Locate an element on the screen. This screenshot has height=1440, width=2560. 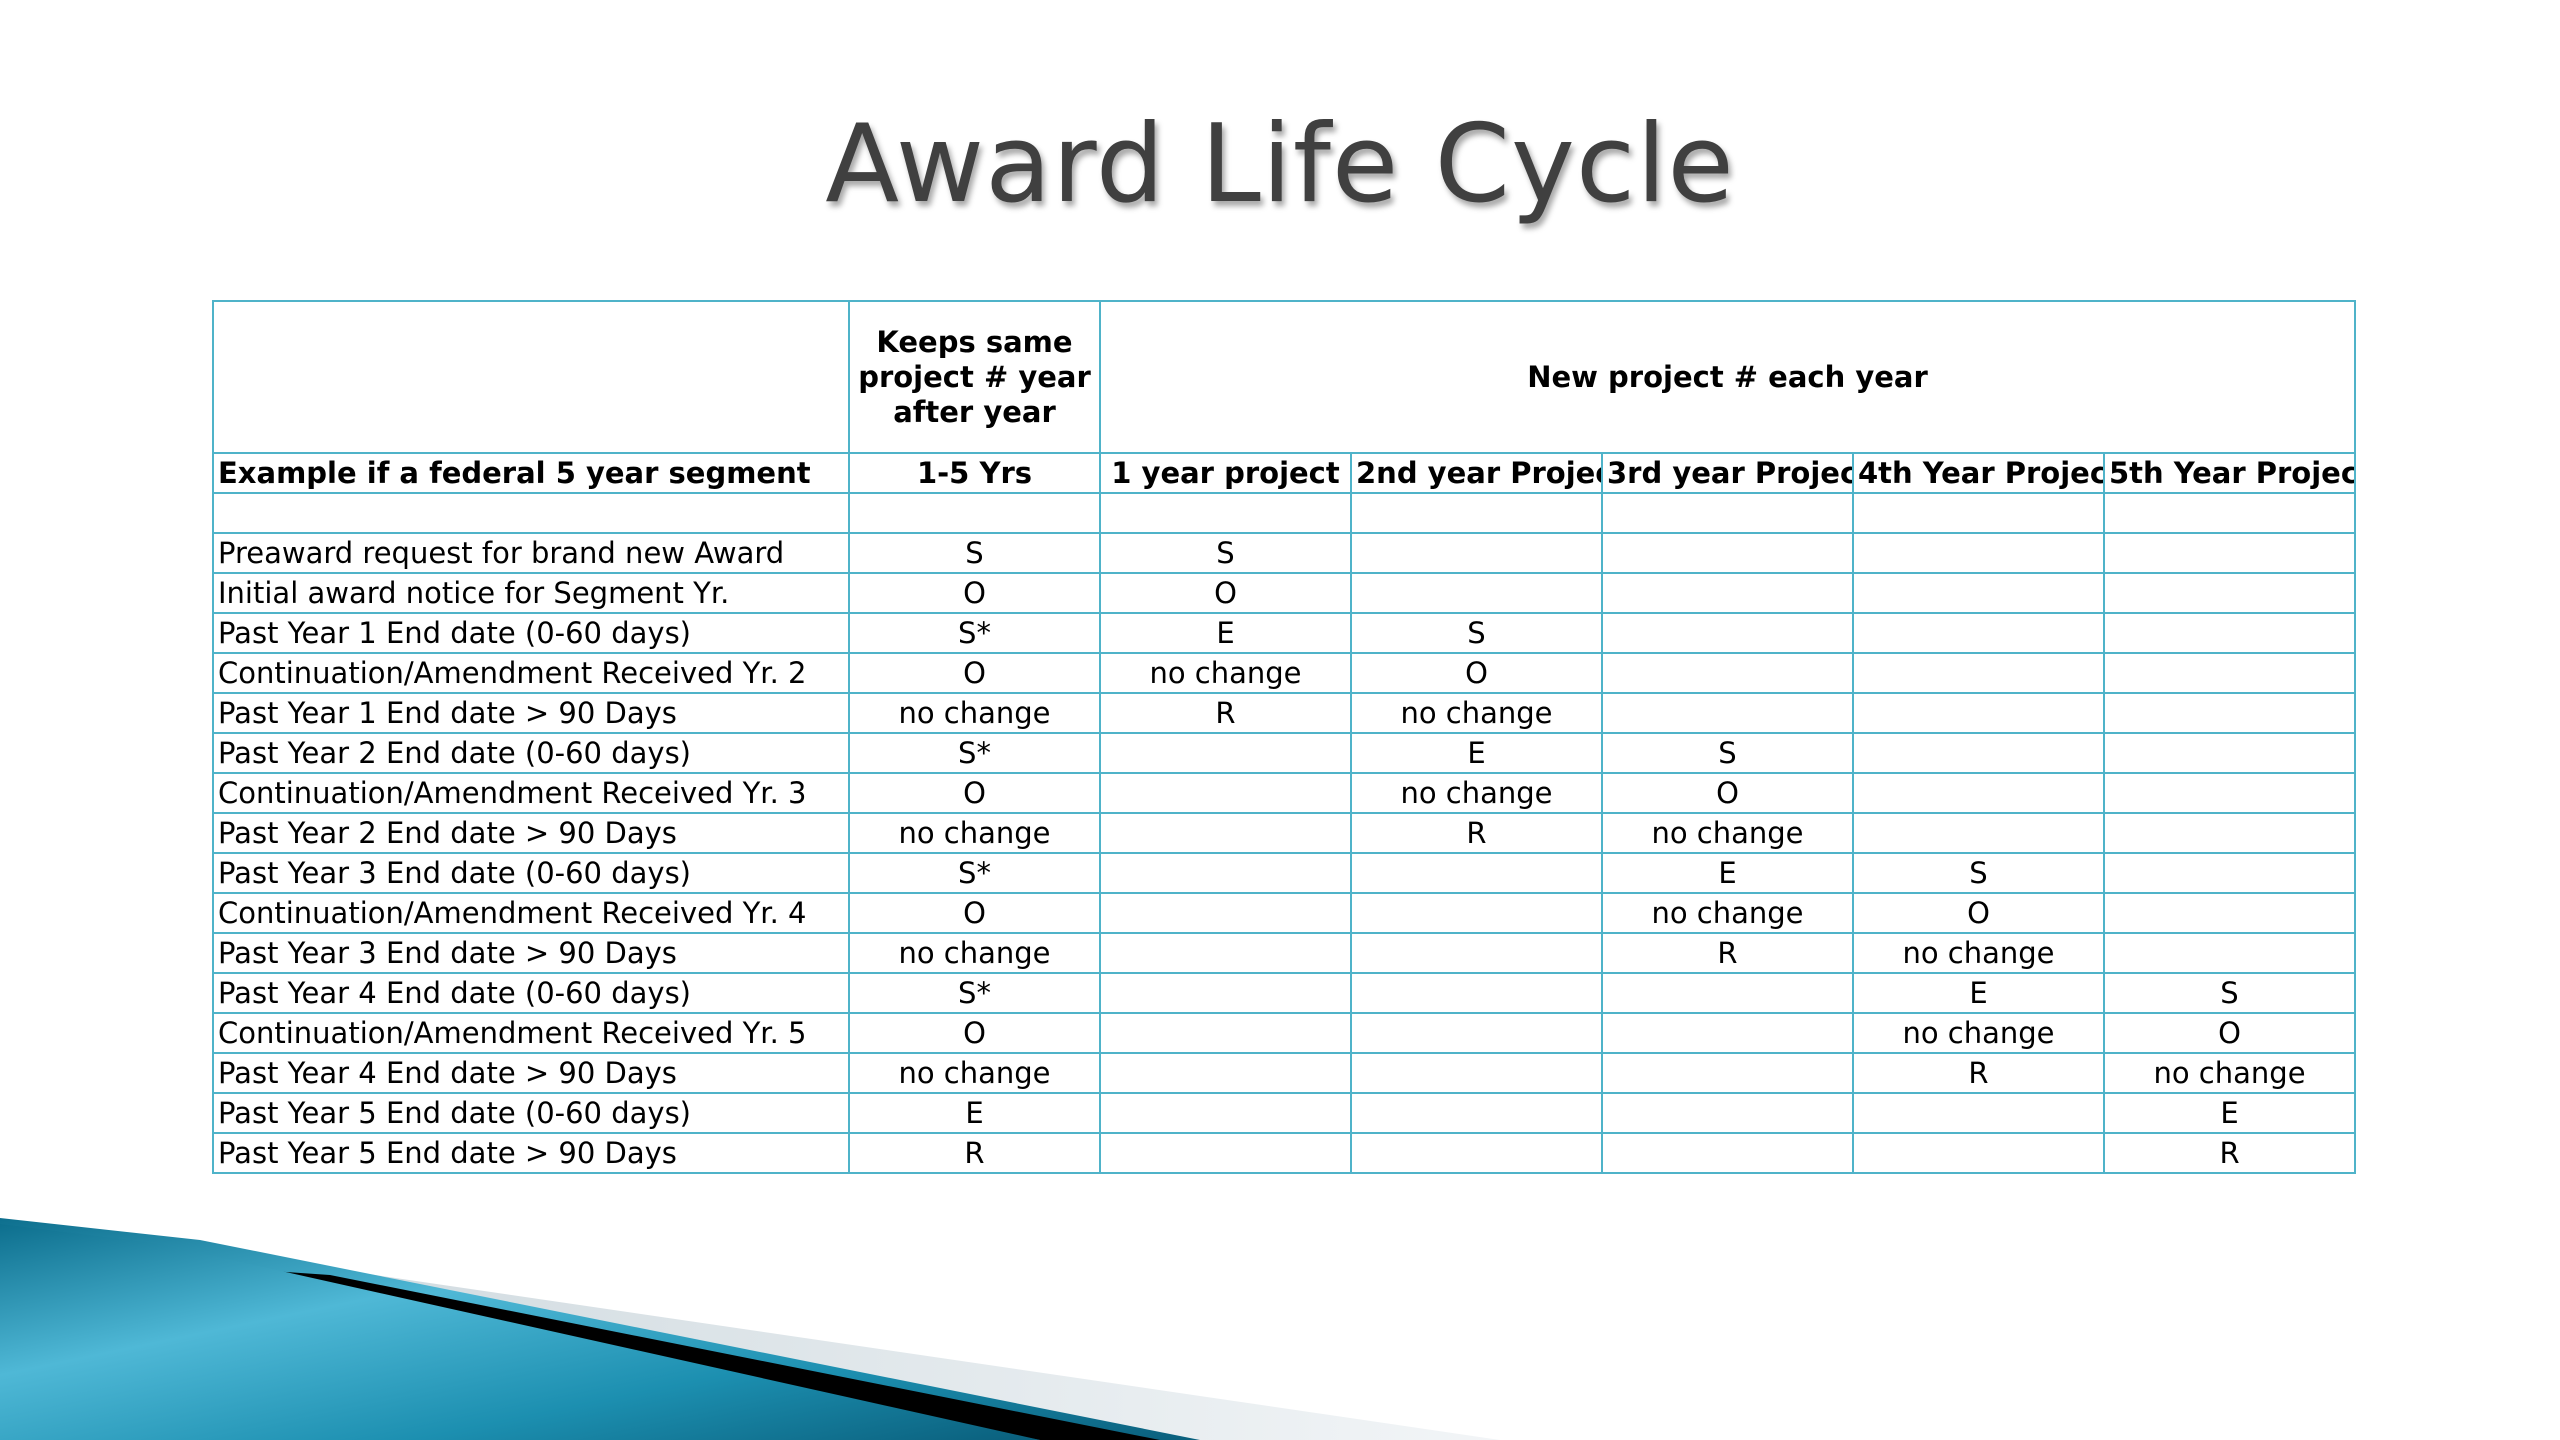
header-keeps-same: Keeps same project # year after year is located at coordinates (974, 377).